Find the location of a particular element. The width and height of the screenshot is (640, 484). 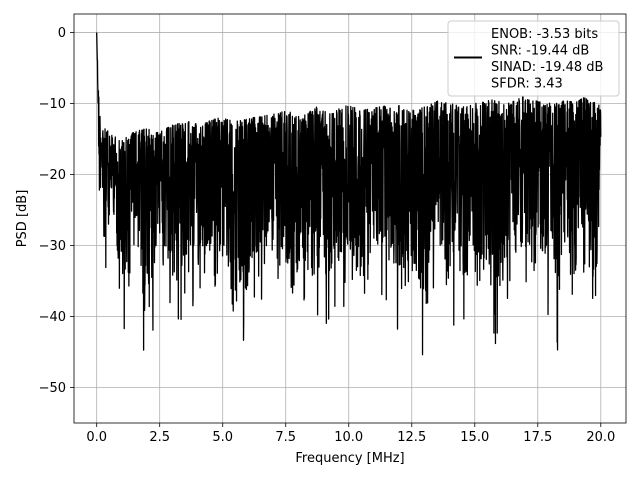

legend-sinad: SINAD: -19.48 dB is located at coordinates (547, 67).